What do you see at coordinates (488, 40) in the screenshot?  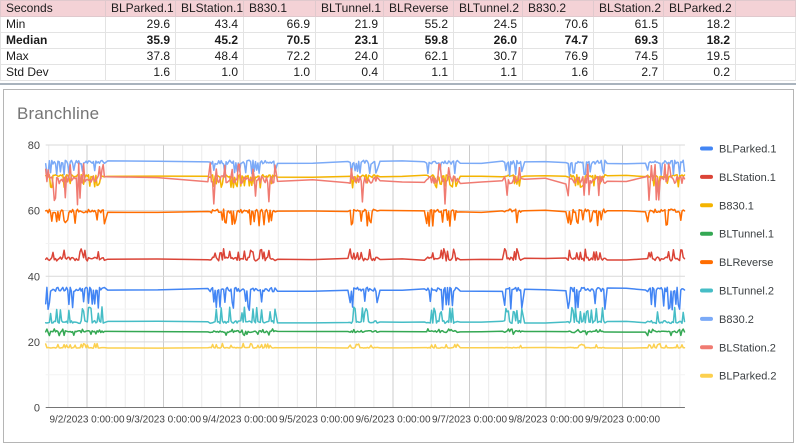 I see `stat-cell: 26.0` at bounding box center [488, 40].